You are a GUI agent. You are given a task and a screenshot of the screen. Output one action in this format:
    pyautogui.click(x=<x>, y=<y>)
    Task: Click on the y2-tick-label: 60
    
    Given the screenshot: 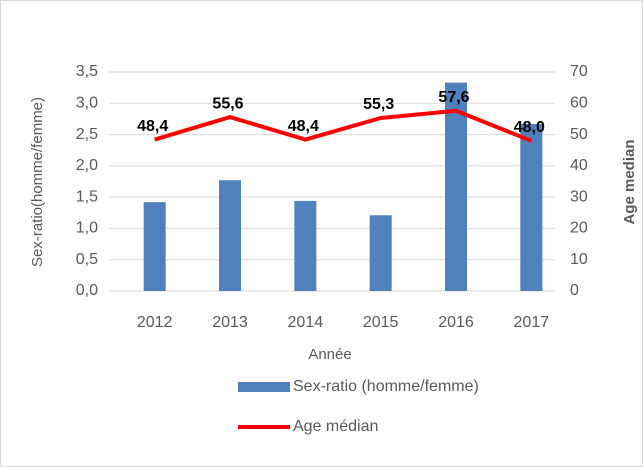 What is the action you would take?
    pyautogui.click(x=579, y=103)
    